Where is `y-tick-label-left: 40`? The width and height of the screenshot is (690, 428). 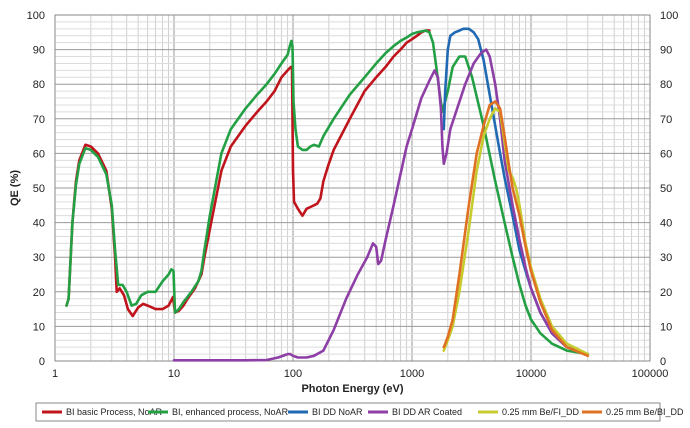
y-tick-label-left: 40 is located at coordinates (39, 224).